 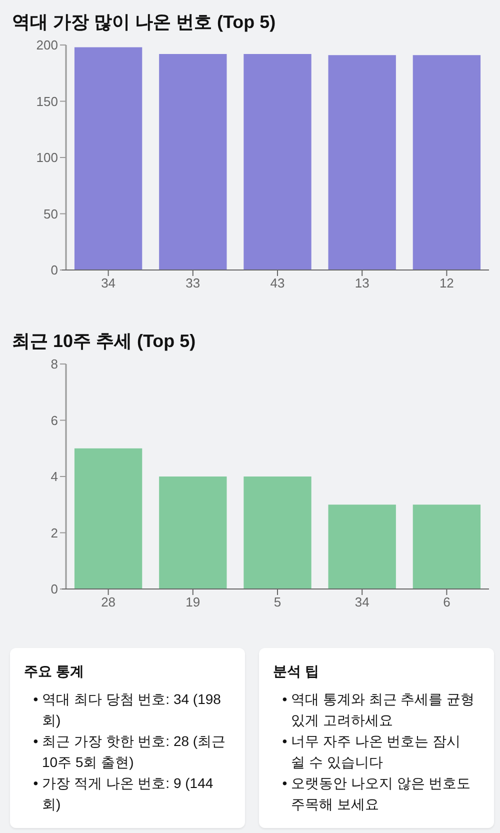 I want to click on x-tick-label: 28, so click(x=108, y=602).